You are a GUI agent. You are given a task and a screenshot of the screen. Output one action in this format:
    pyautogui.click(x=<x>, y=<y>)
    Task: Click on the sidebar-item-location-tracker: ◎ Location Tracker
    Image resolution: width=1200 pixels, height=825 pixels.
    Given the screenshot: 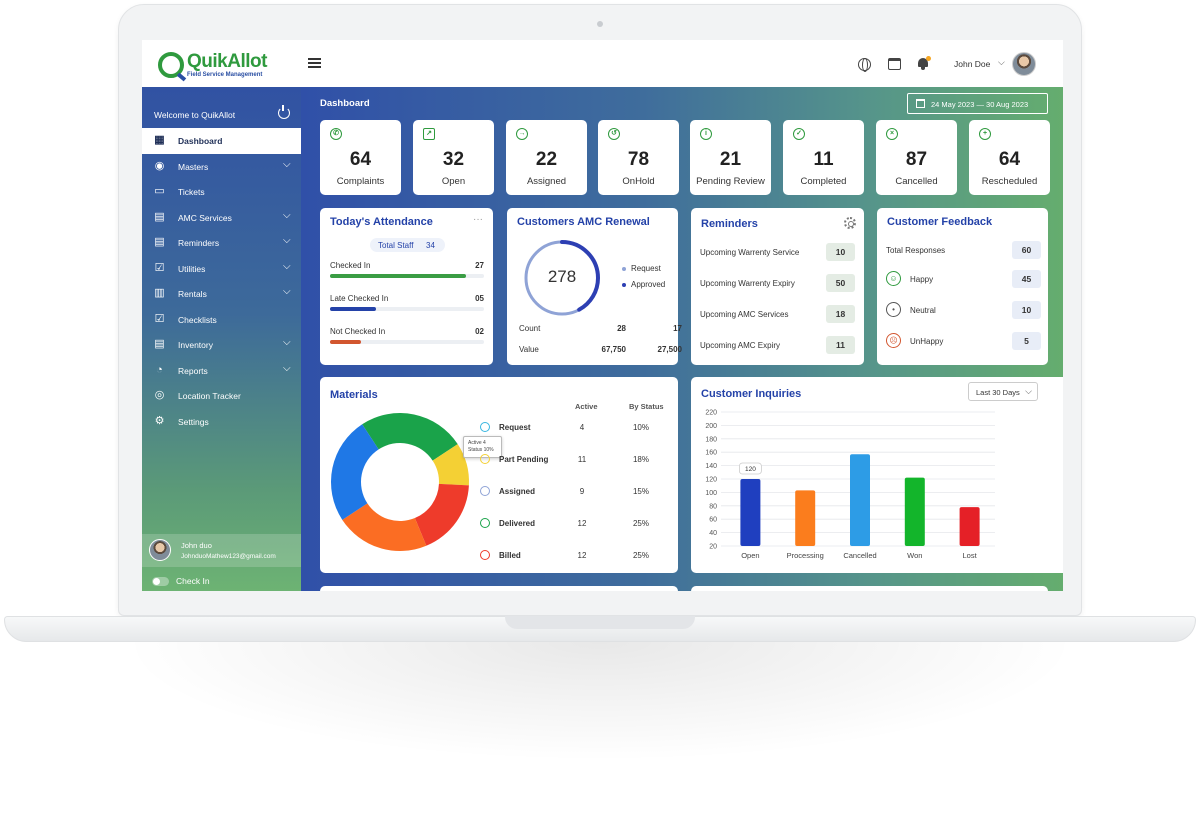 What is the action you would take?
    pyautogui.click(x=221, y=396)
    